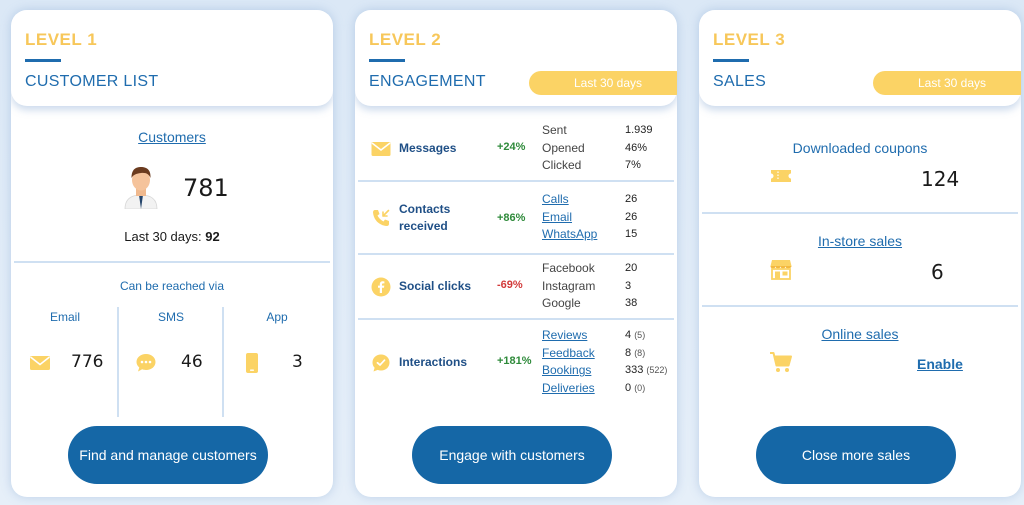 This screenshot has width=1024, height=505. Describe the element at coordinates (405, 39) in the screenshot. I see `level-label: LEVEL 2` at that location.